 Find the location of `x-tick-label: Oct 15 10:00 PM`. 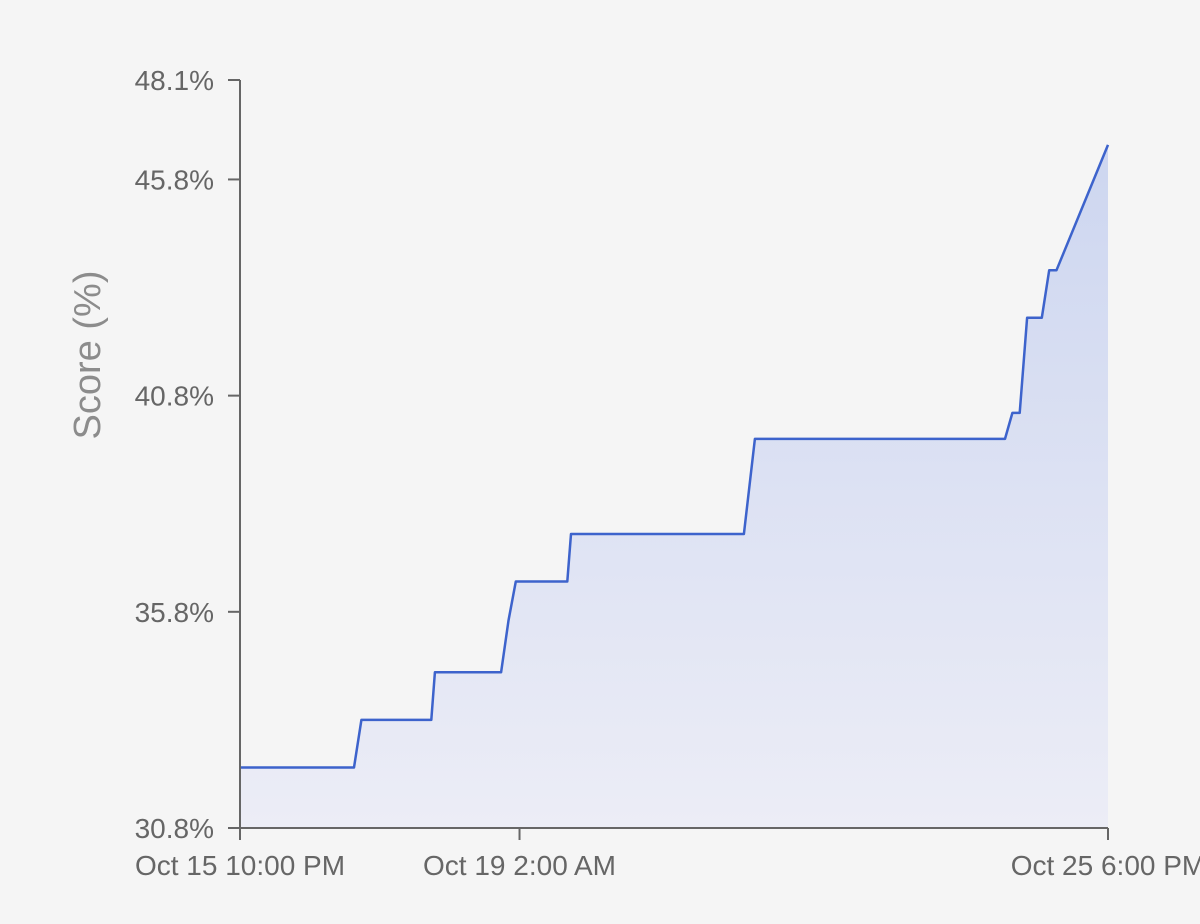

x-tick-label: Oct 15 10:00 PM is located at coordinates (240, 865).